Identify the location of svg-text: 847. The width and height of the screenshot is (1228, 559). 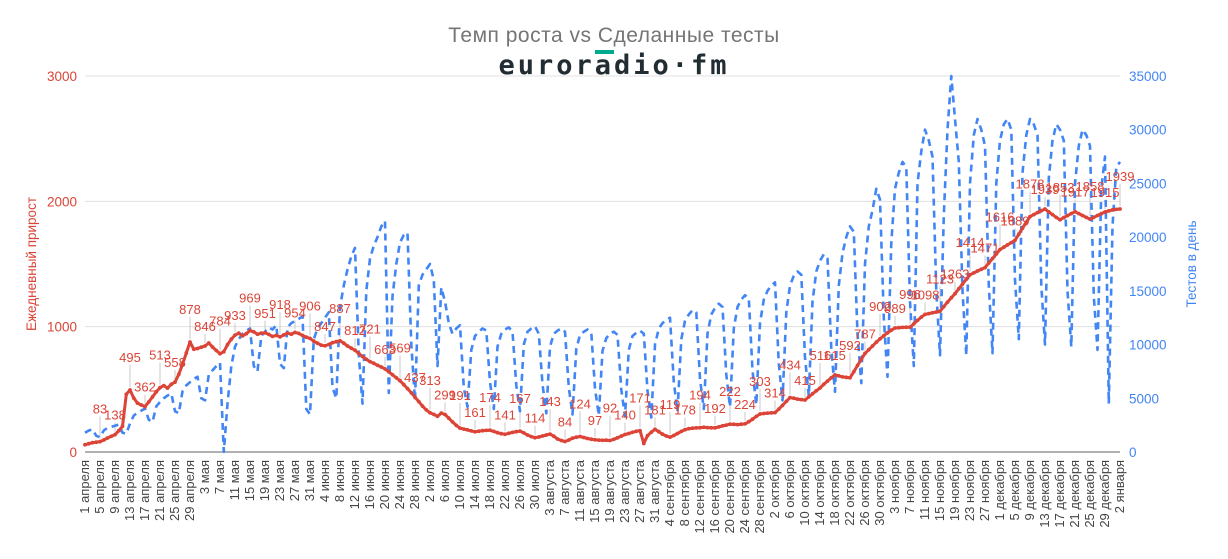
(325, 326).